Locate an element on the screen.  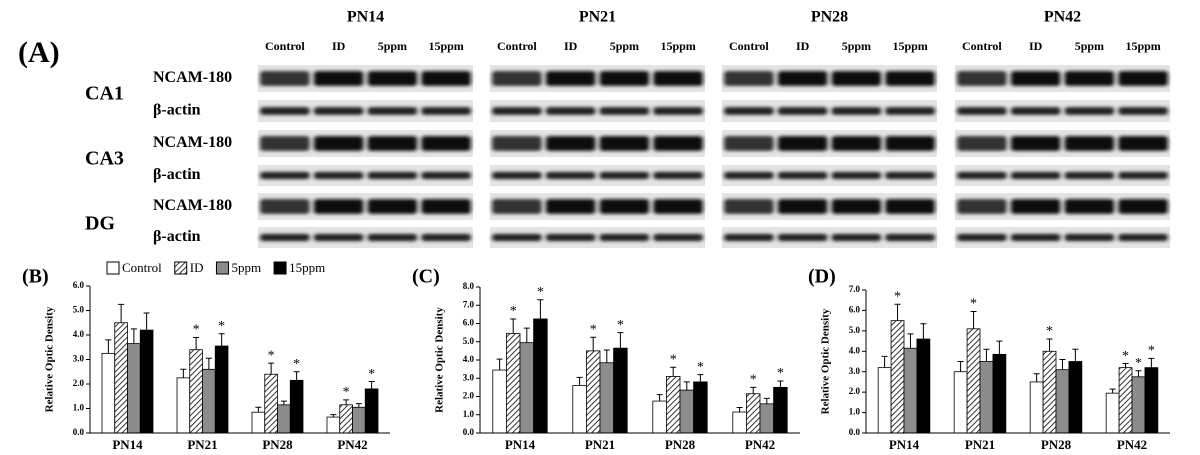
lane-label: Control is located at coordinates (517, 46).